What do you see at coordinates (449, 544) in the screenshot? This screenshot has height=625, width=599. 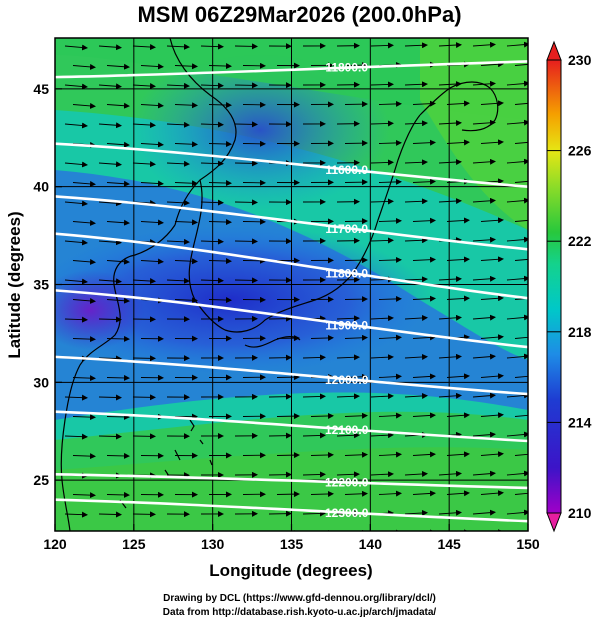 I see `x-tick-label: 145` at bounding box center [449, 544].